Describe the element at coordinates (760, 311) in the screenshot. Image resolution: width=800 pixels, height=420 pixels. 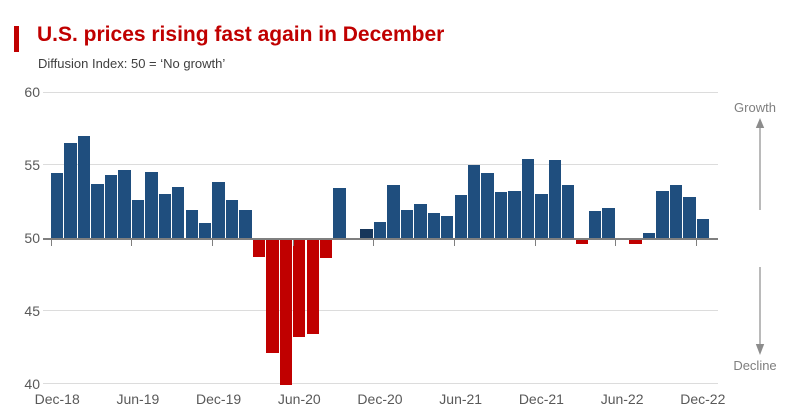
I see `decline-arrow-icon` at that location.